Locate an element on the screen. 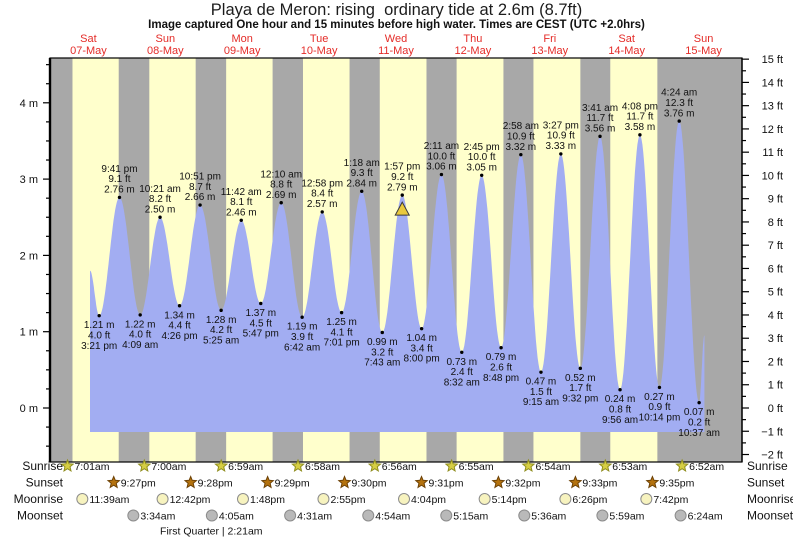  moonrise-time: 12:42pm is located at coordinates (190, 500).